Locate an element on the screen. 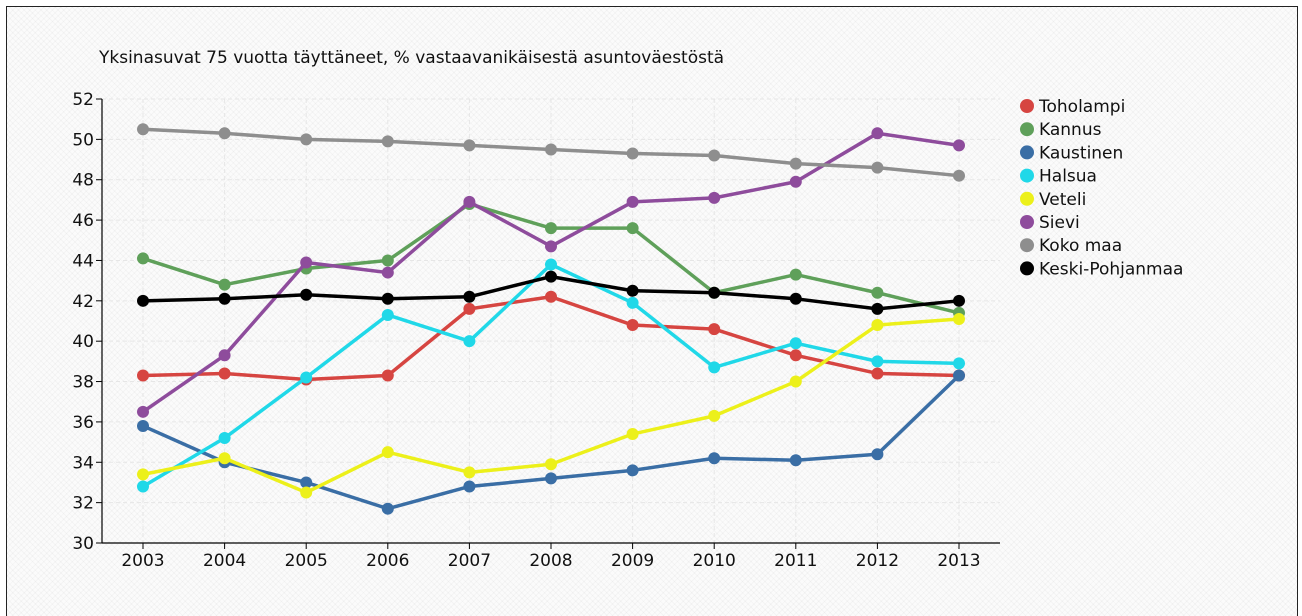 This screenshot has width=1302, height=616. x-tick-label: 2004 is located at coordinates (224, 561).